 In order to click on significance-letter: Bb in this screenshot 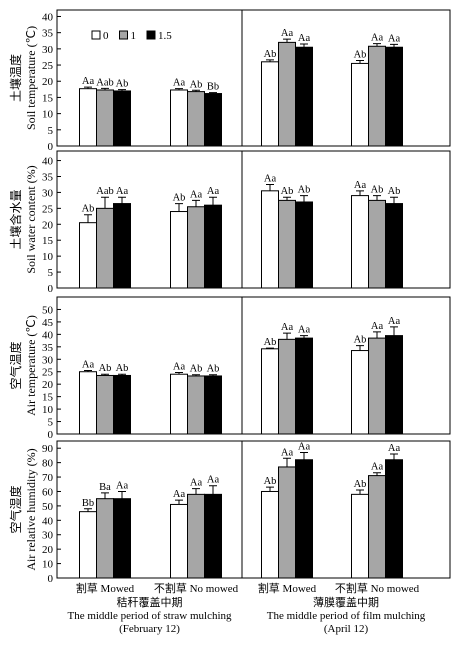, I will do `click(88, 503)`.